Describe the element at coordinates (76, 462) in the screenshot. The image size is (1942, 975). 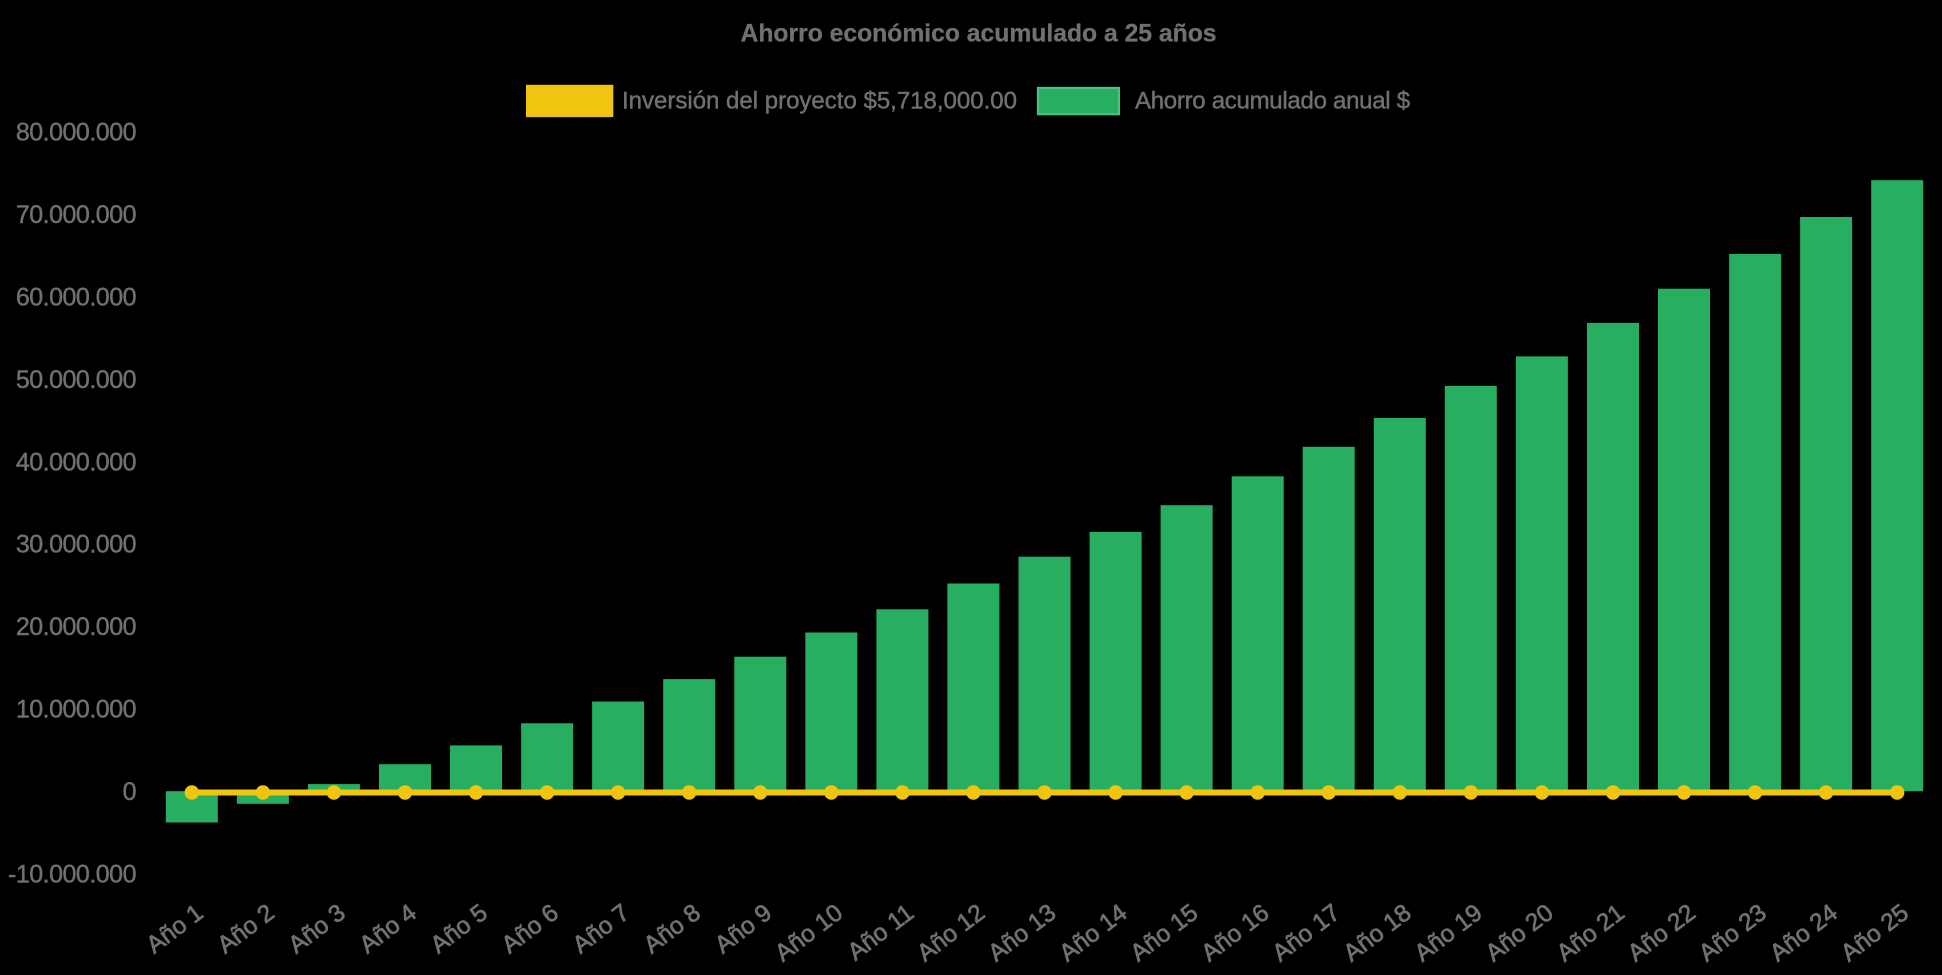
I see `svg-text: 40.000.000` at that location.